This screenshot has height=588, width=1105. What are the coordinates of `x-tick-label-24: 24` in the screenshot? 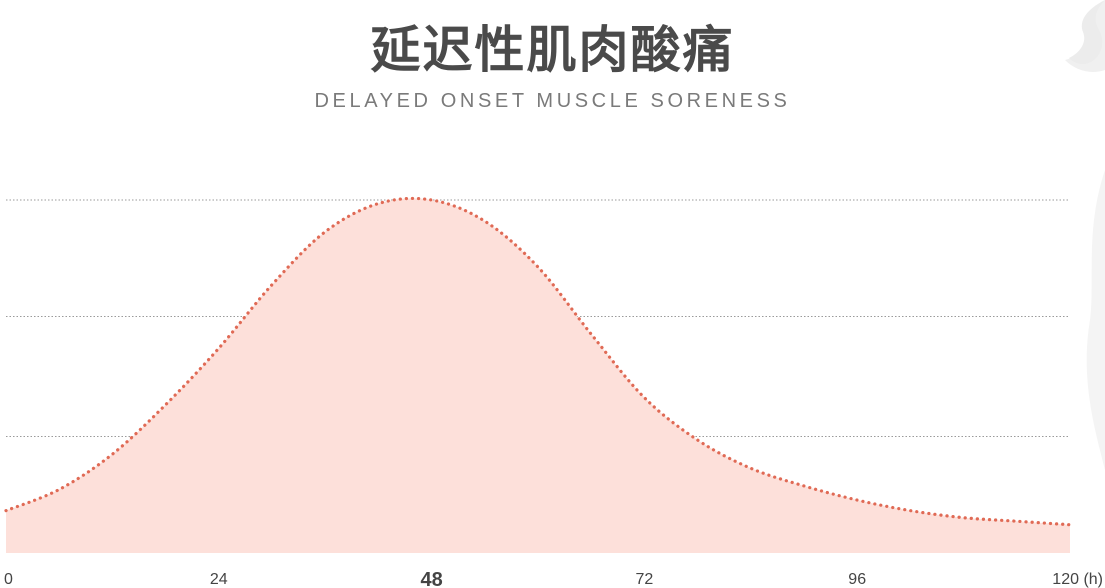 It's located at (219, 579).